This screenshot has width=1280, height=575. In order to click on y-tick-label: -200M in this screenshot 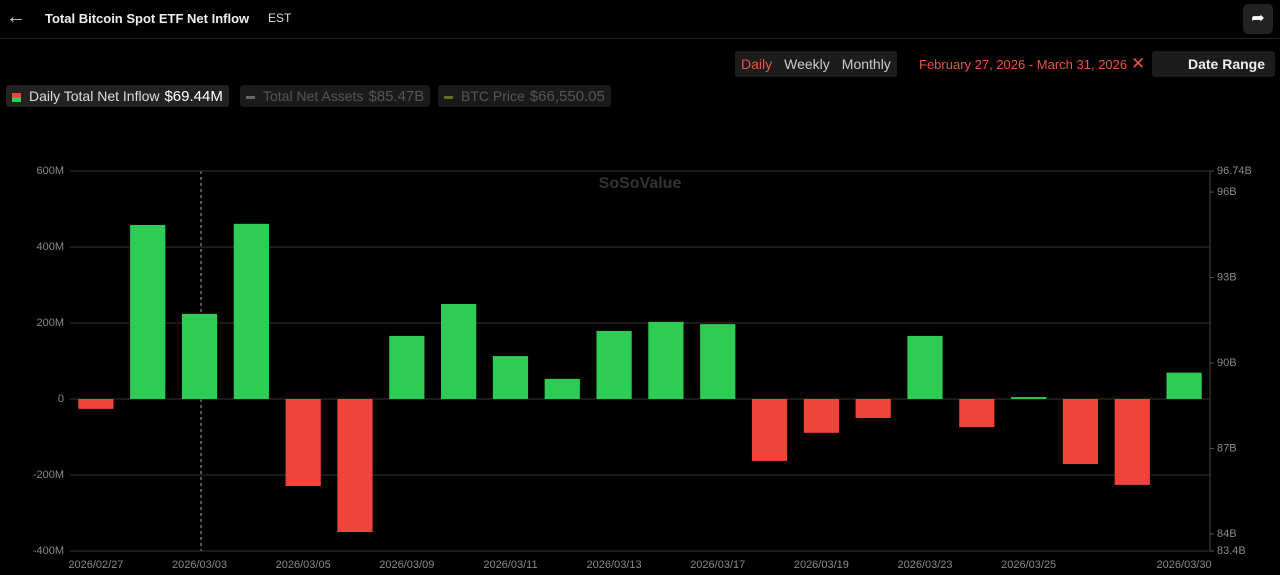, I will do `click(48, 475)`.